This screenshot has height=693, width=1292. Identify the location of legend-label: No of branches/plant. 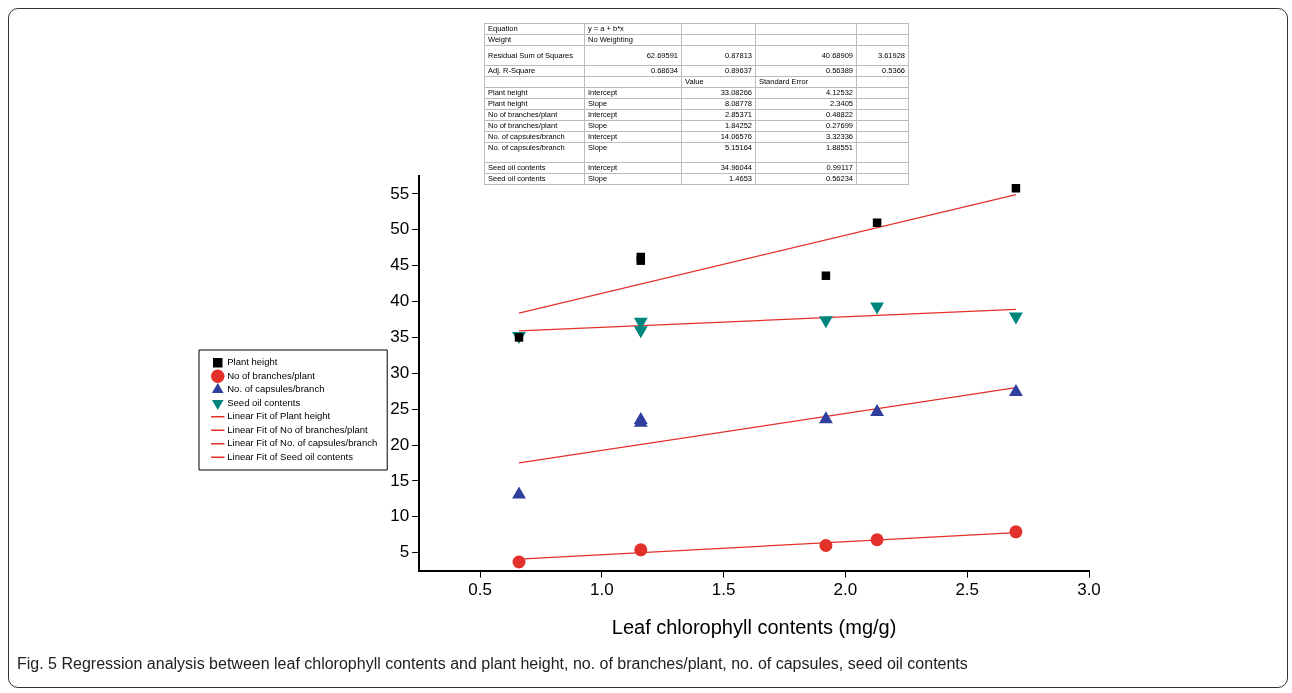
(271, 375).